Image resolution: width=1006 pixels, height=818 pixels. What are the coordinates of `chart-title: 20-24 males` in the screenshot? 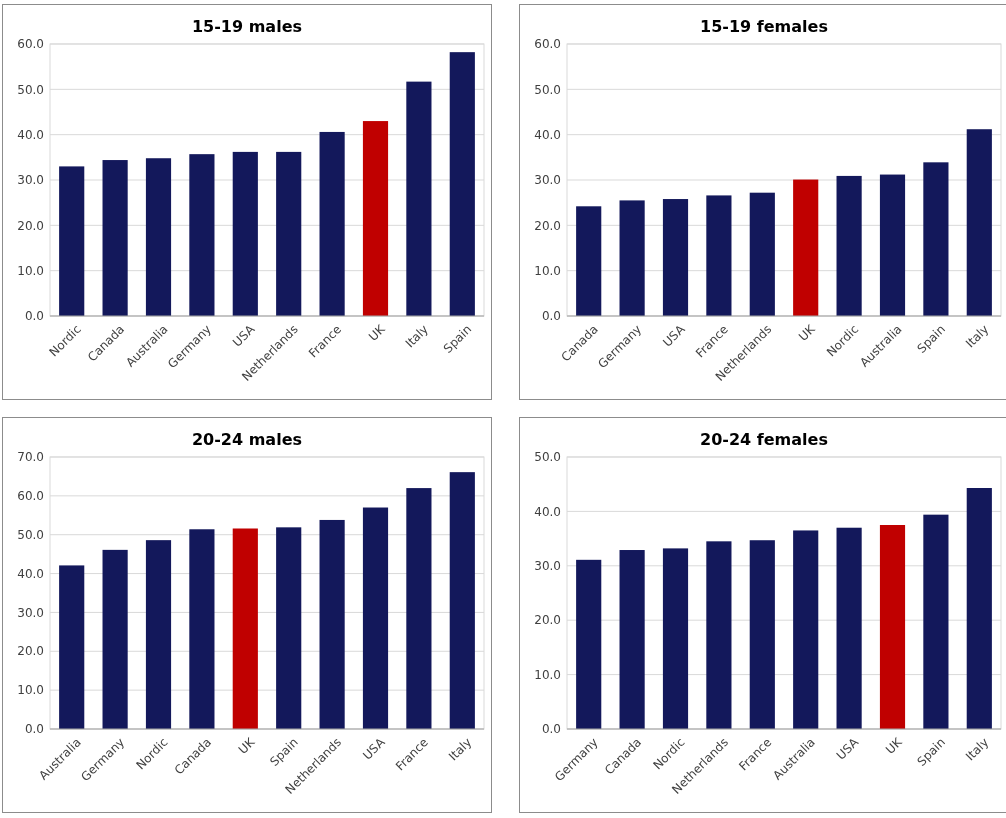 It's located at (247, 439).